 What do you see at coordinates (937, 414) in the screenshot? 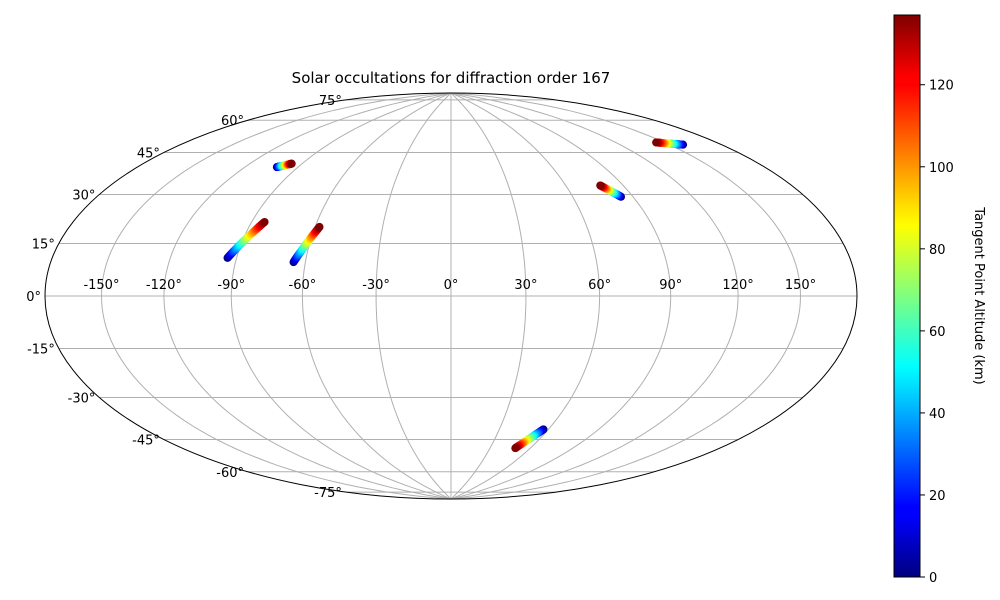
I see `colorbar-tick-label: 40` at bounding box center [937, 414].